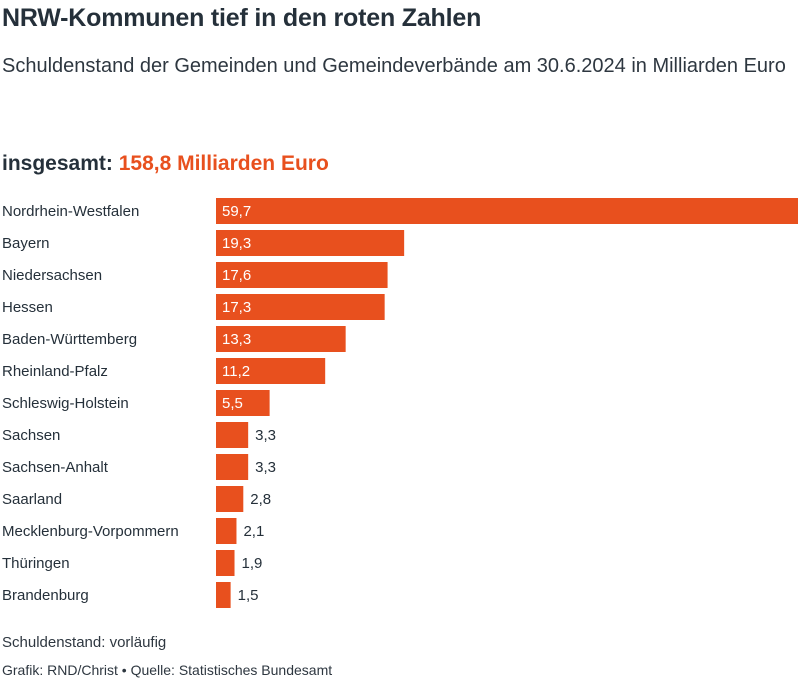  Describe the element at coordinates (90, 531) in the screenshot. I see `category-label: Mecklenburg-Vorpommern` at that location.